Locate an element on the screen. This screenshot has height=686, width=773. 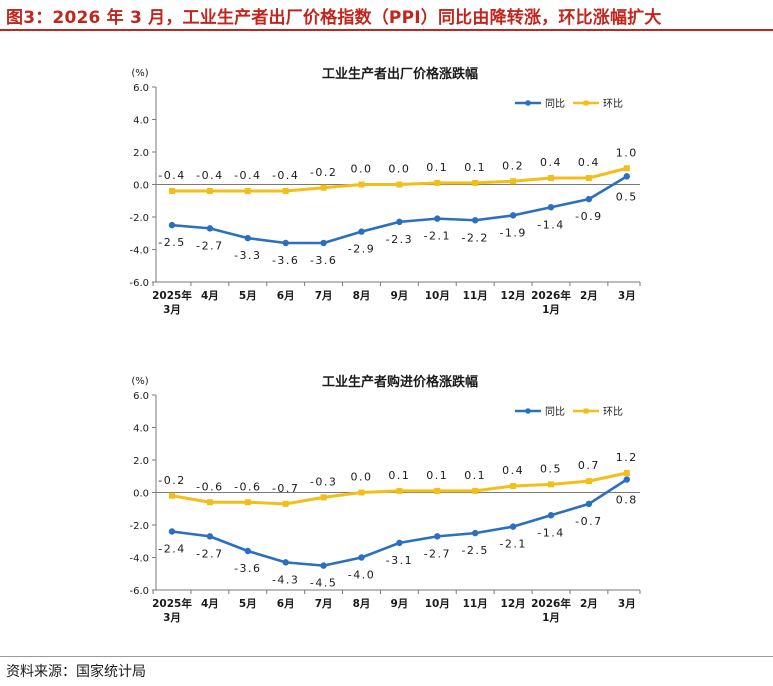
data-label-yoy: -3.1 is located at coordinates (399, 560).